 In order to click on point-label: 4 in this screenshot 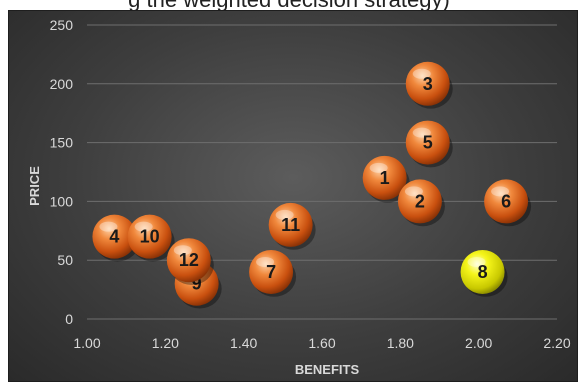, I will do `click(114, 237)`.